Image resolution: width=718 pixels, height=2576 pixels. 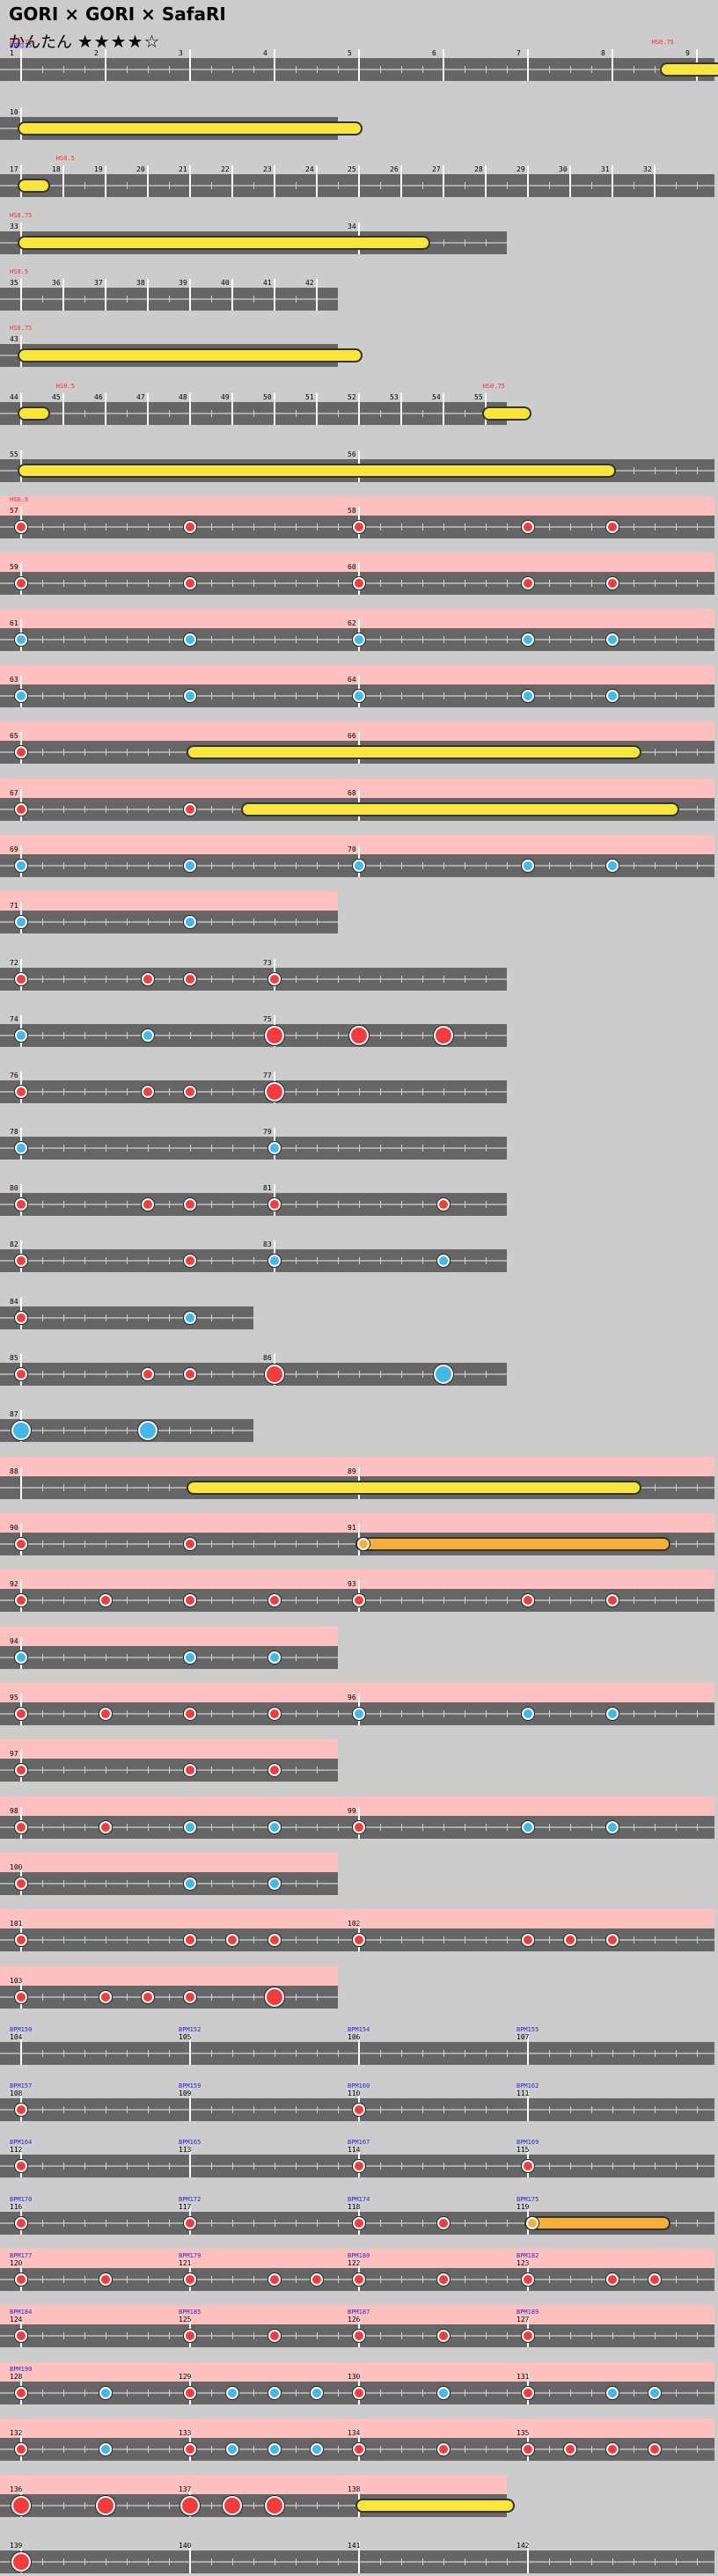 I want to click on bpm-tag: BPM185, so click(x=190, y=2312).